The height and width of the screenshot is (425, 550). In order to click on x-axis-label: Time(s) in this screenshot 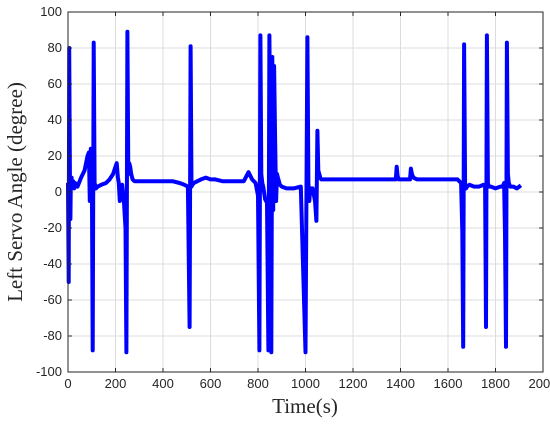, I will do `click(305, 406)`.